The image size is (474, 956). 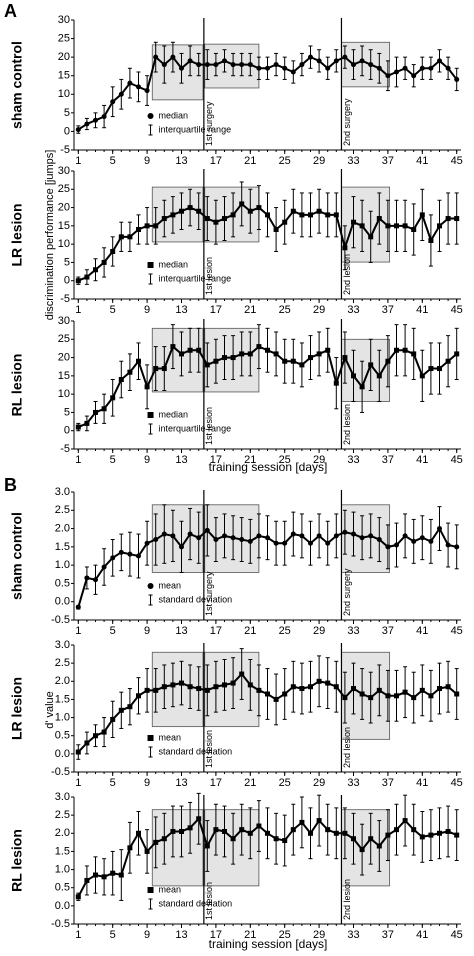 What do you see at coordinates (216, 631) in the screenshot?
I see `x-tick-label: 17` at bounding box center [216, 631].